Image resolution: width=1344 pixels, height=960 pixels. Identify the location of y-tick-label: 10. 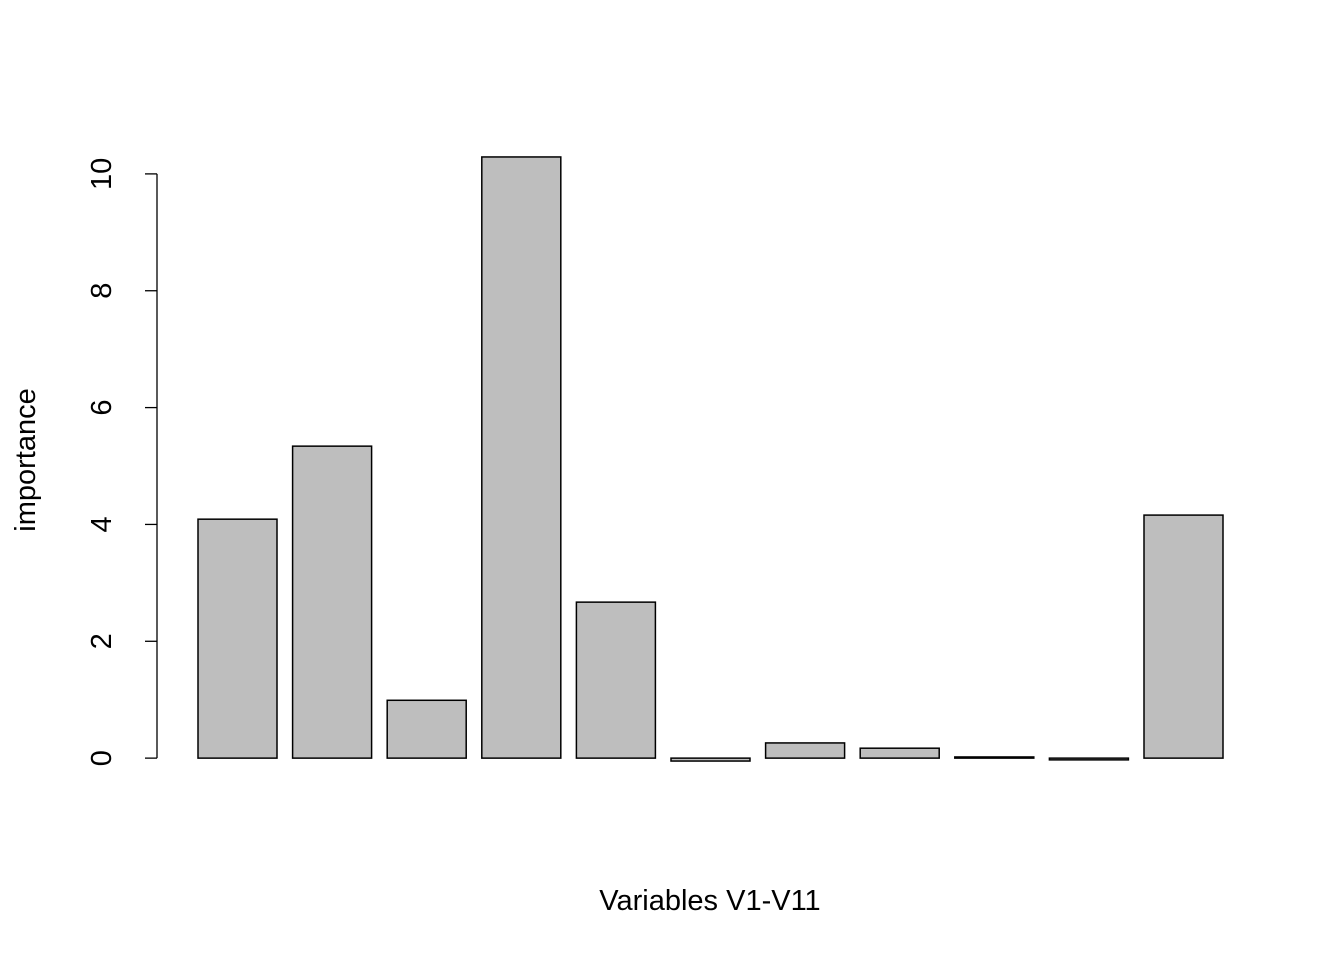
(102, 174).